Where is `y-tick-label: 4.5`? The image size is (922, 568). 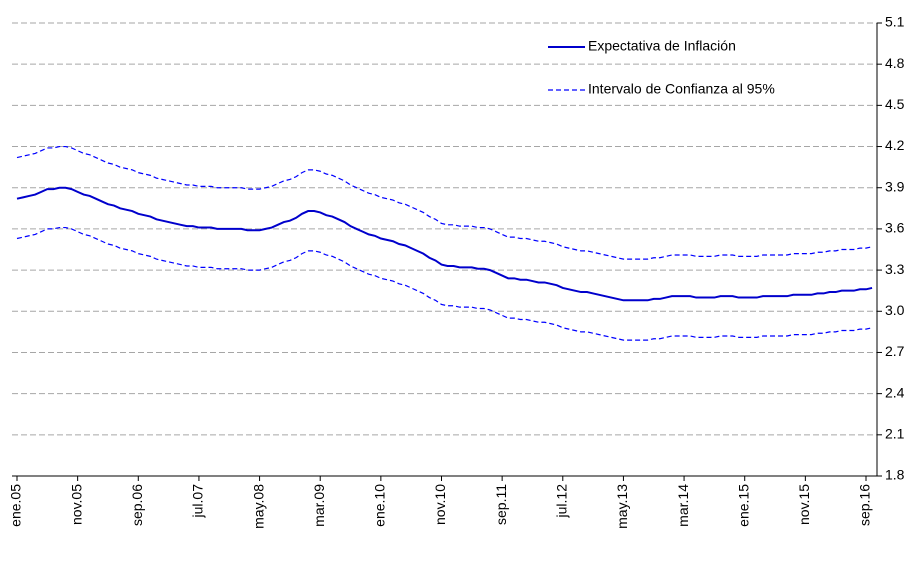
y-tick-label: 4.5 is located at coordinates (895, 104).